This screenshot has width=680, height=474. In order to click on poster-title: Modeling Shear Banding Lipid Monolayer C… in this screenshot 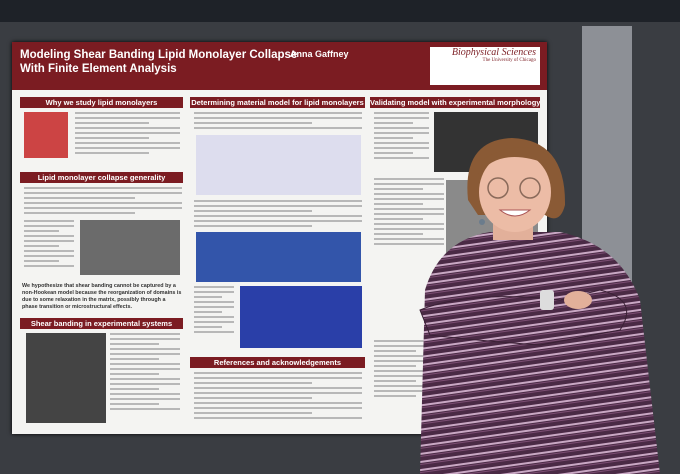, I will do `click(159, 62)`.